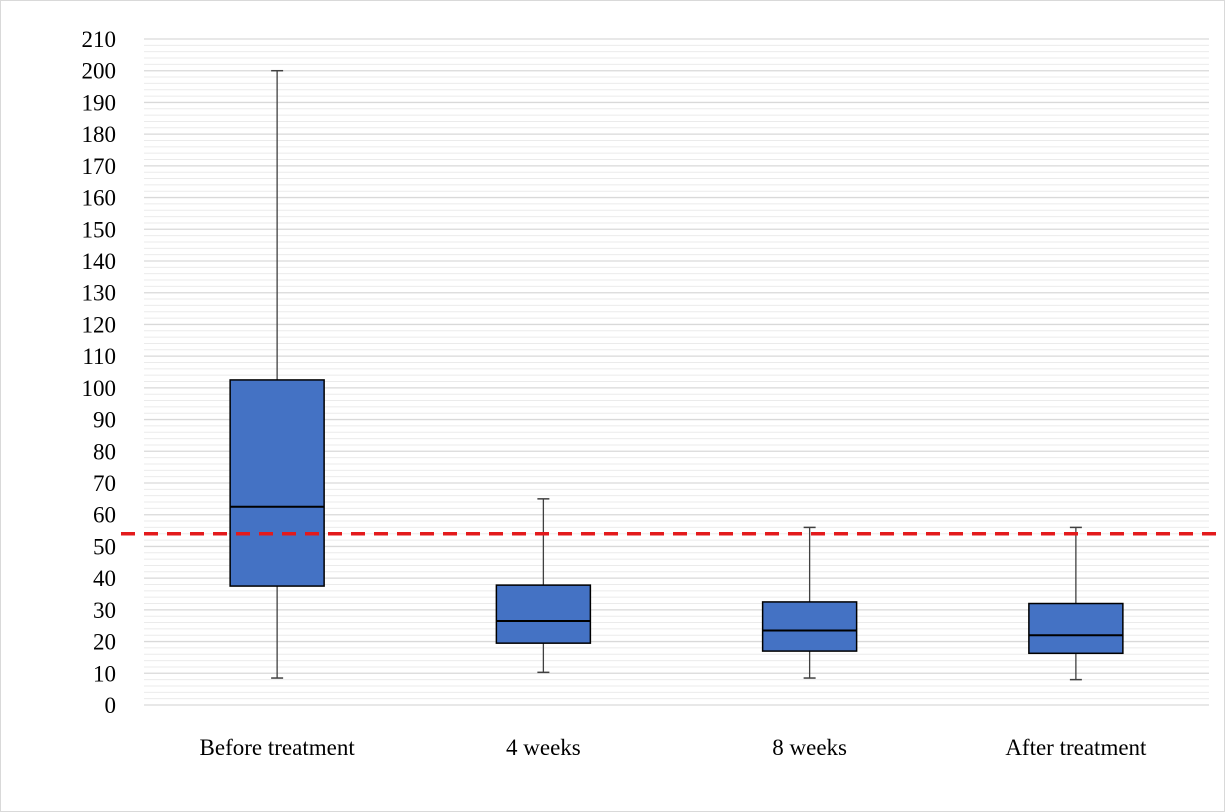 The image size is (1225, 812). Describe the element at coordinates (104, 673) in the screenshot. I see `y-tick-label: 10` at that location.